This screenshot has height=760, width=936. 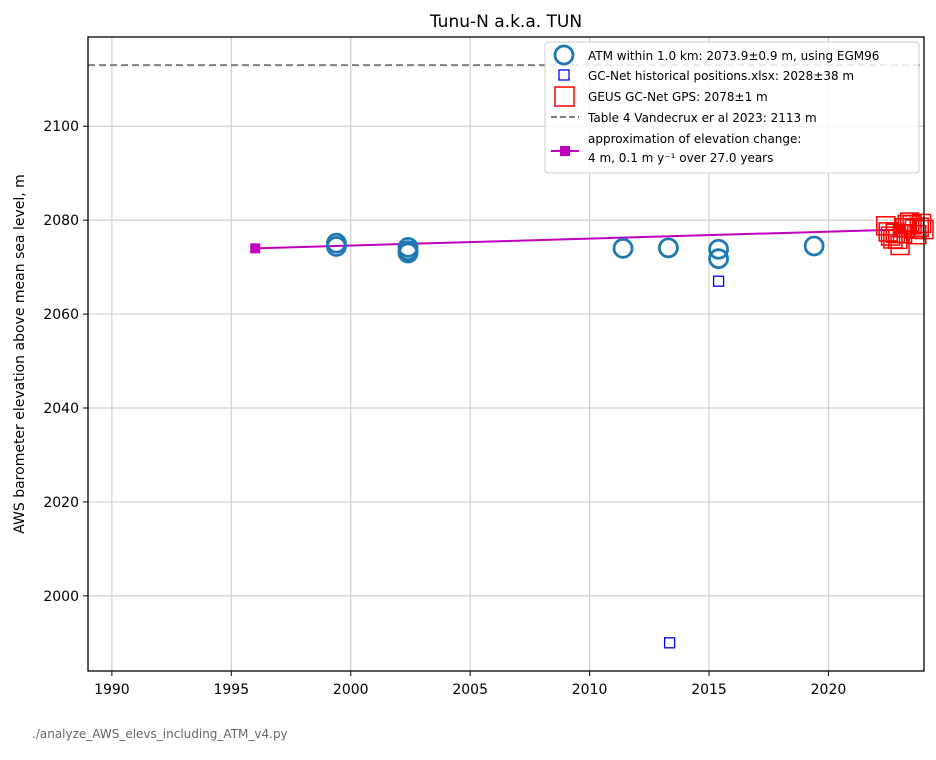 I want to click on script-filename: ./analyze_AWS_elevs_including_ATM_v4.py, so click(x=160, y=734).